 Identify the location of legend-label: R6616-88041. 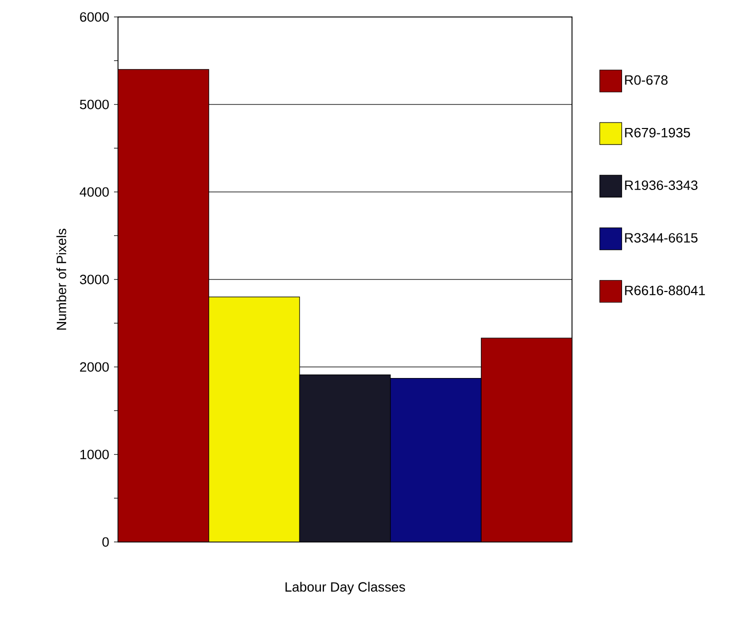
(665, 291).